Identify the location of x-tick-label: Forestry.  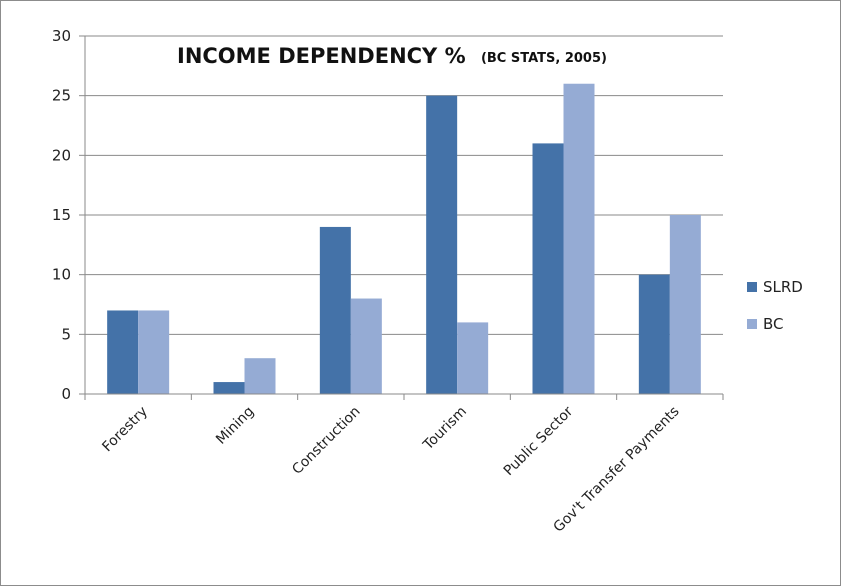
(125, 430).